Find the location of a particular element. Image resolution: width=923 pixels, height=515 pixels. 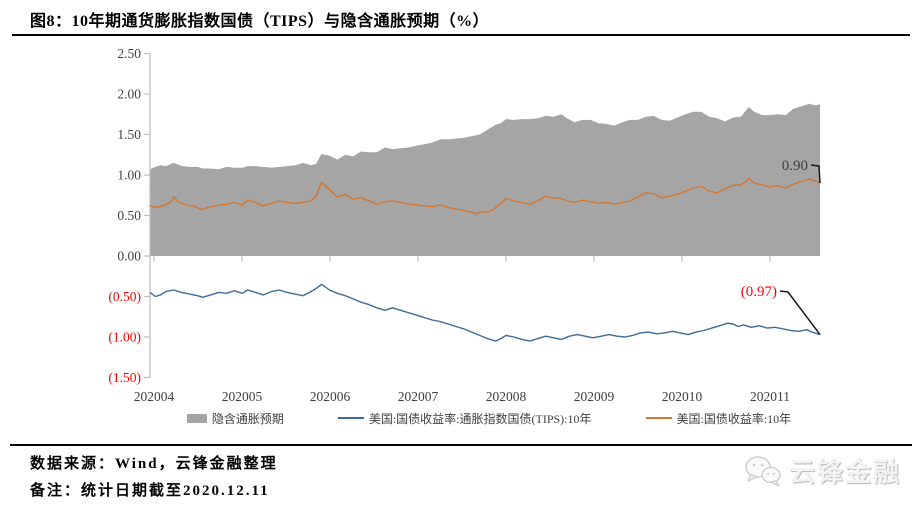

data-source-text: 数据来源：Wind，云锋金融整理 is located at coordinates (154, 464).